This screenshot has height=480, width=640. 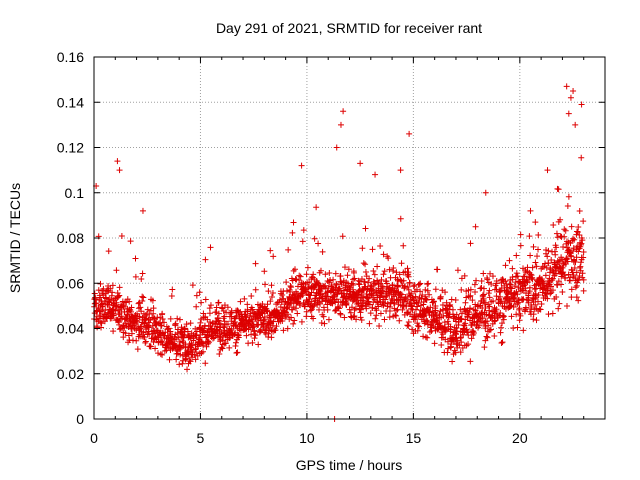 I want to click on y-tick-label: 0.04, so click(x=70, y=329).